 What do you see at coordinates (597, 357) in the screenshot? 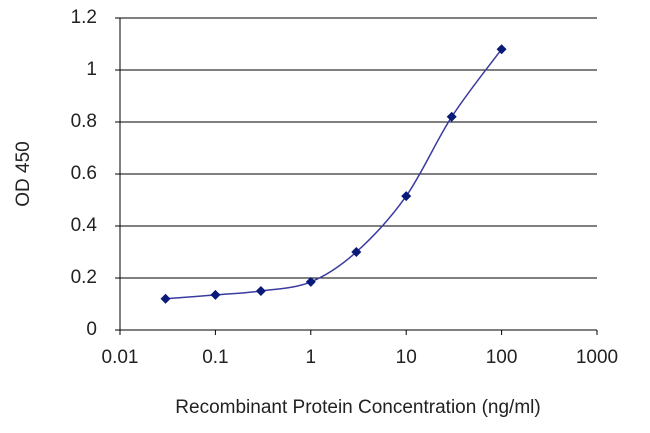
I see `x-tick-label: 1000` at bounding box center [597, 357].